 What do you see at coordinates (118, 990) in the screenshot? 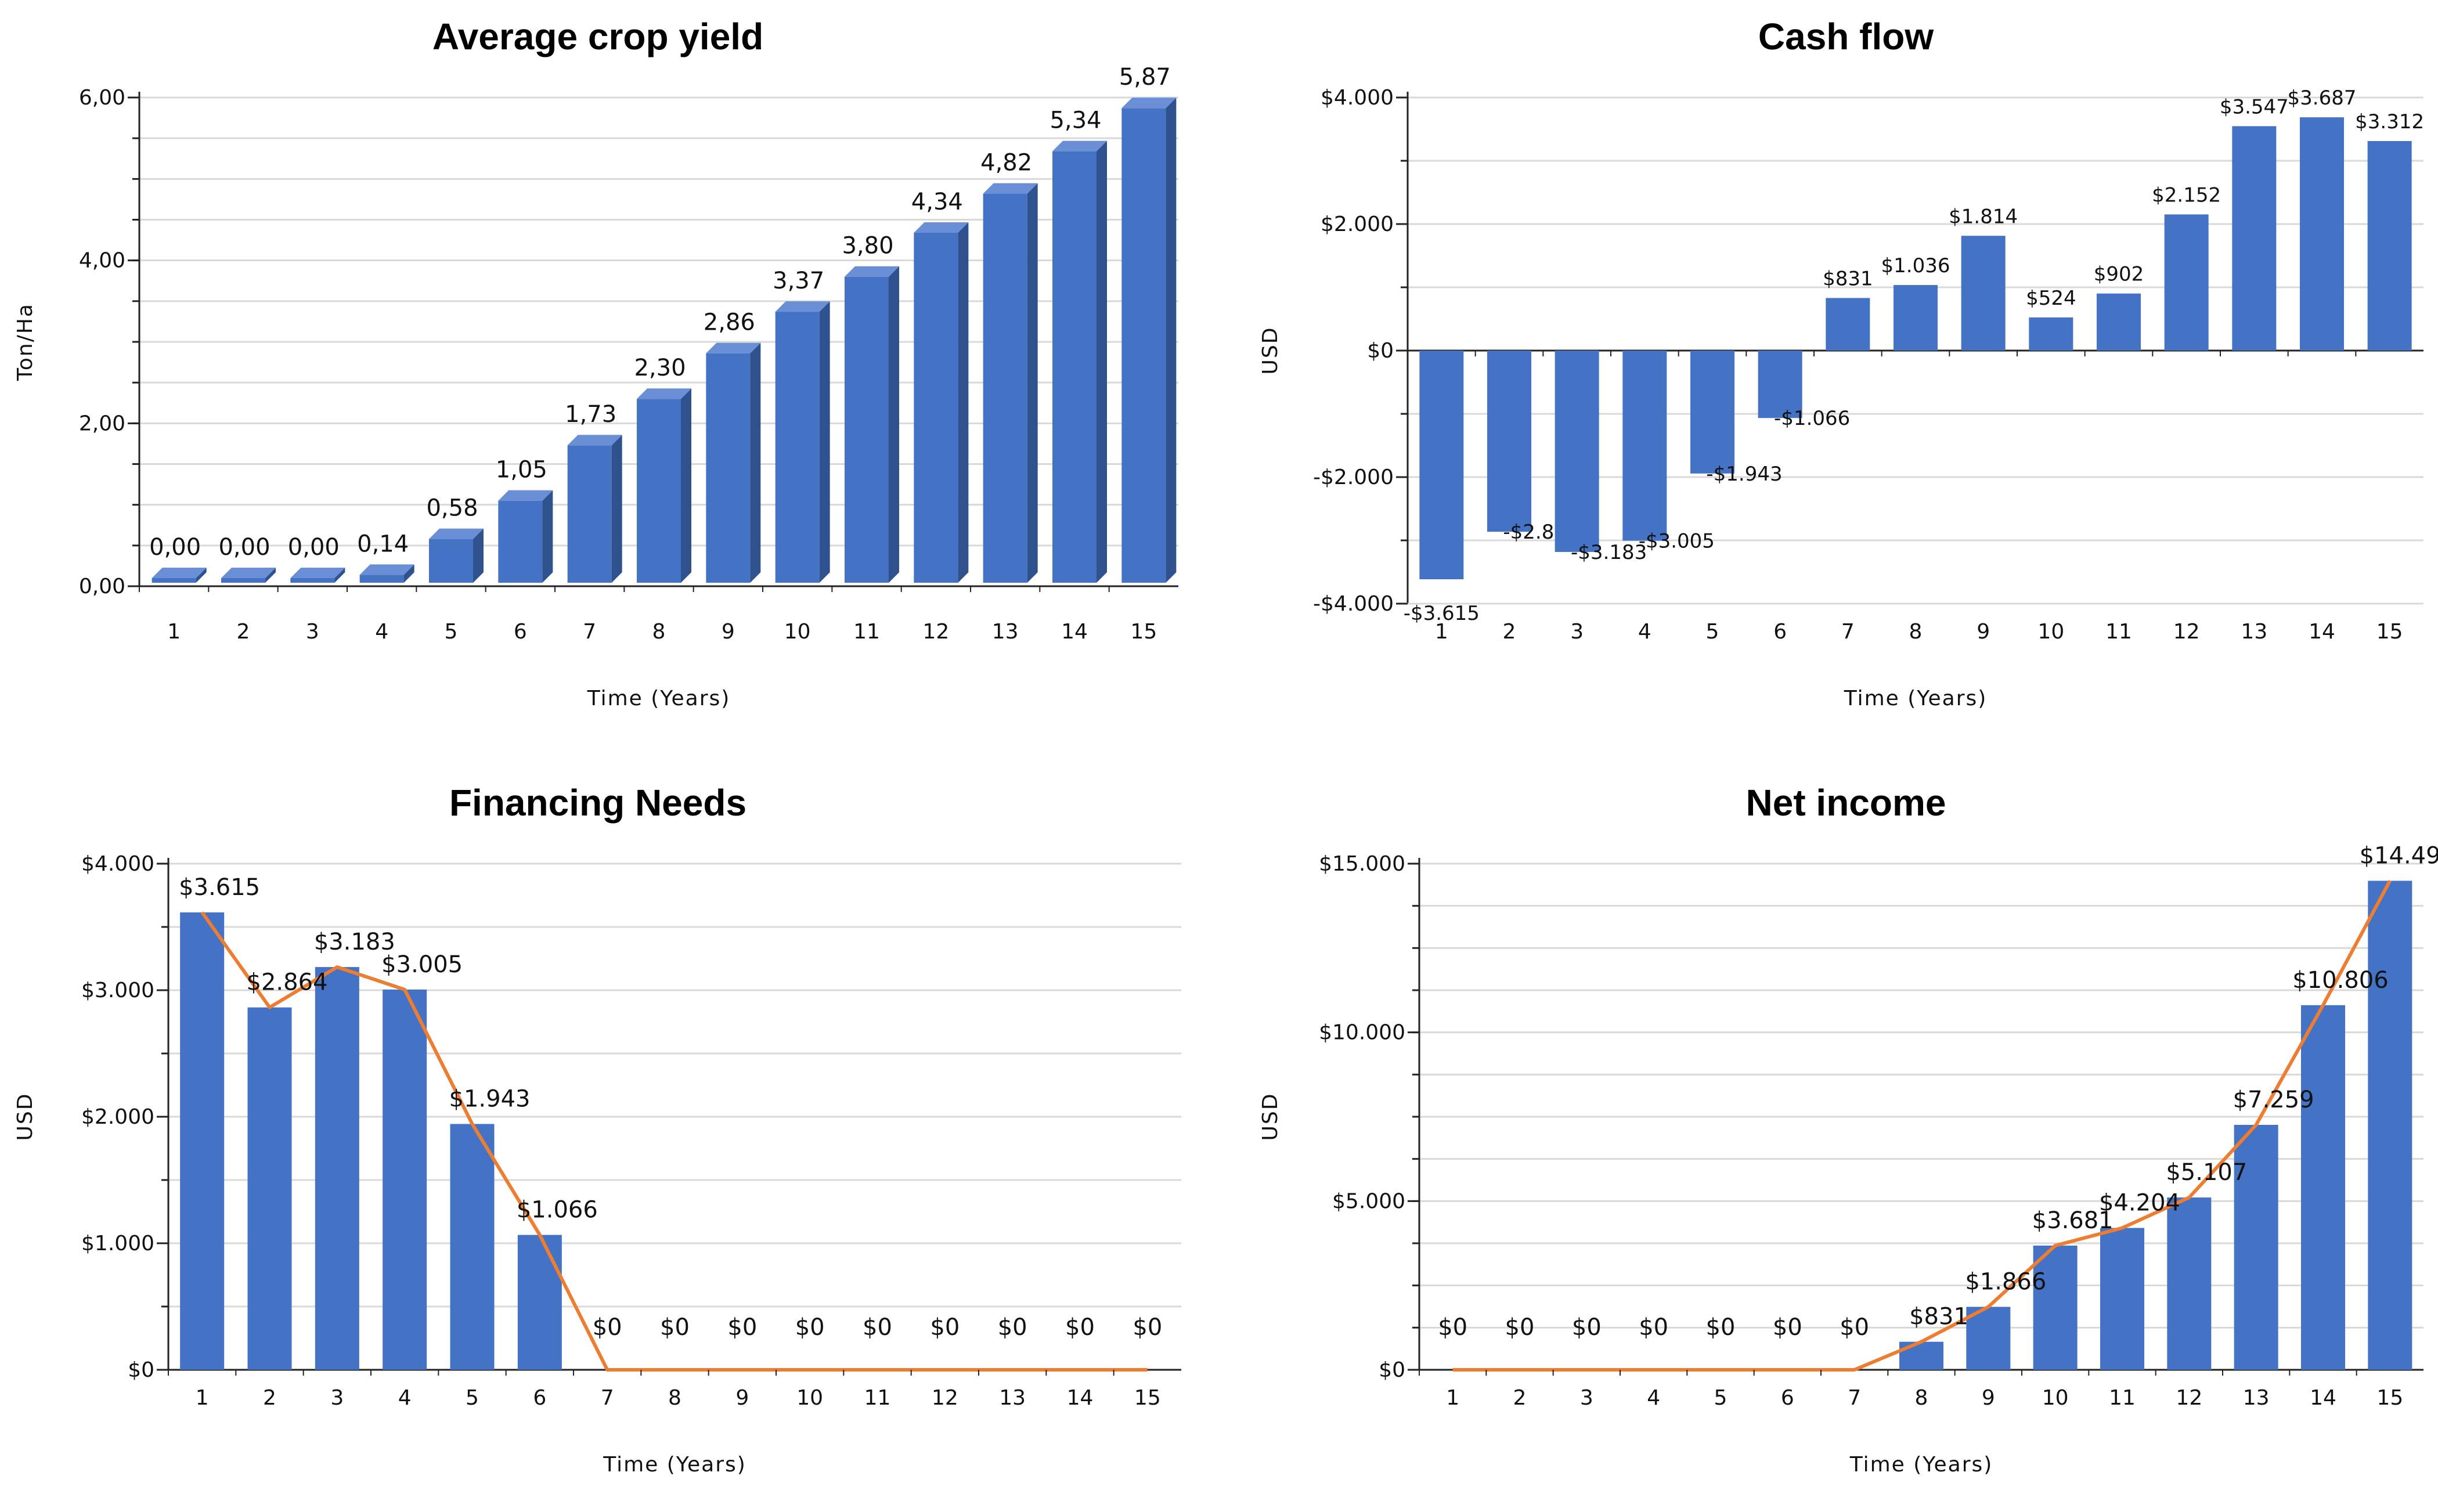
I see `y-tick-label: $3.000` at bounding box center [118, 990].